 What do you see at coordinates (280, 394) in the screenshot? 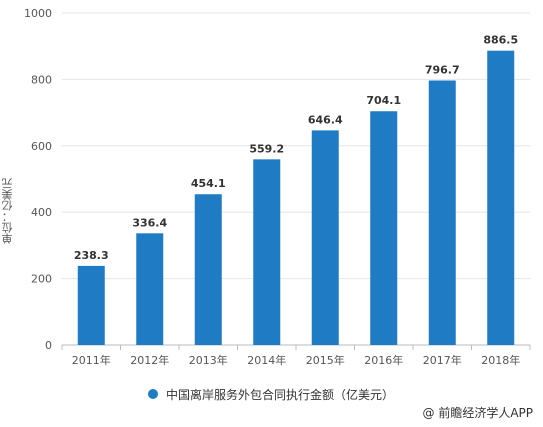
I see `legend-label: 中国离岸服务外包合同执行金额（亿美元）` at bounding box center [280, 394].